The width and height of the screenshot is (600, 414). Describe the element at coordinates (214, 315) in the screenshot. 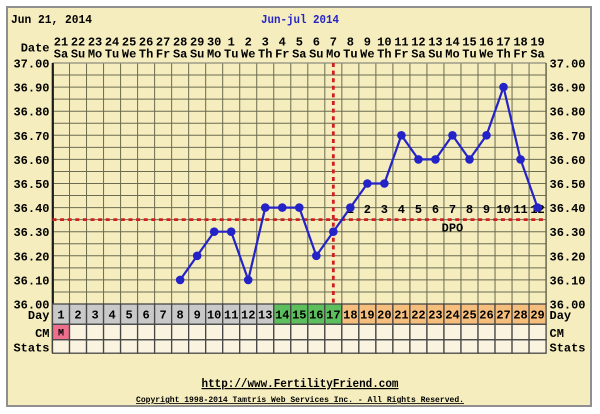

I see `svg-text: 10` at that location.